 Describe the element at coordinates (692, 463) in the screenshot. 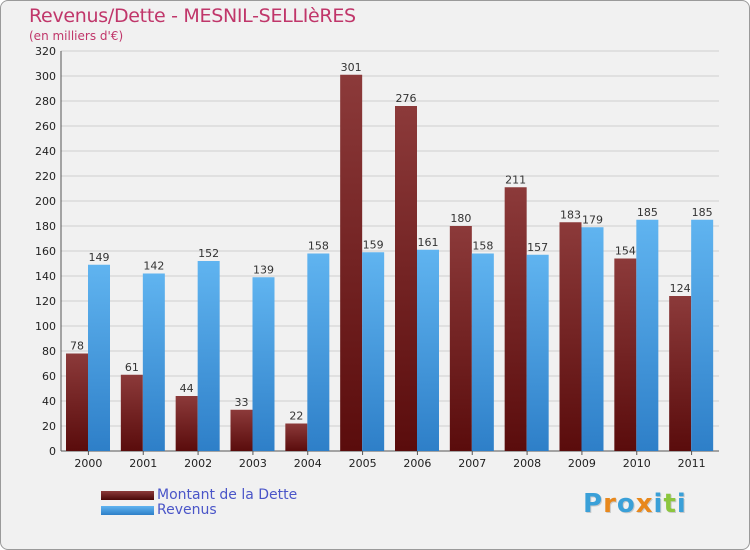

I see `x-tick-label-2011: 2011` at that location.